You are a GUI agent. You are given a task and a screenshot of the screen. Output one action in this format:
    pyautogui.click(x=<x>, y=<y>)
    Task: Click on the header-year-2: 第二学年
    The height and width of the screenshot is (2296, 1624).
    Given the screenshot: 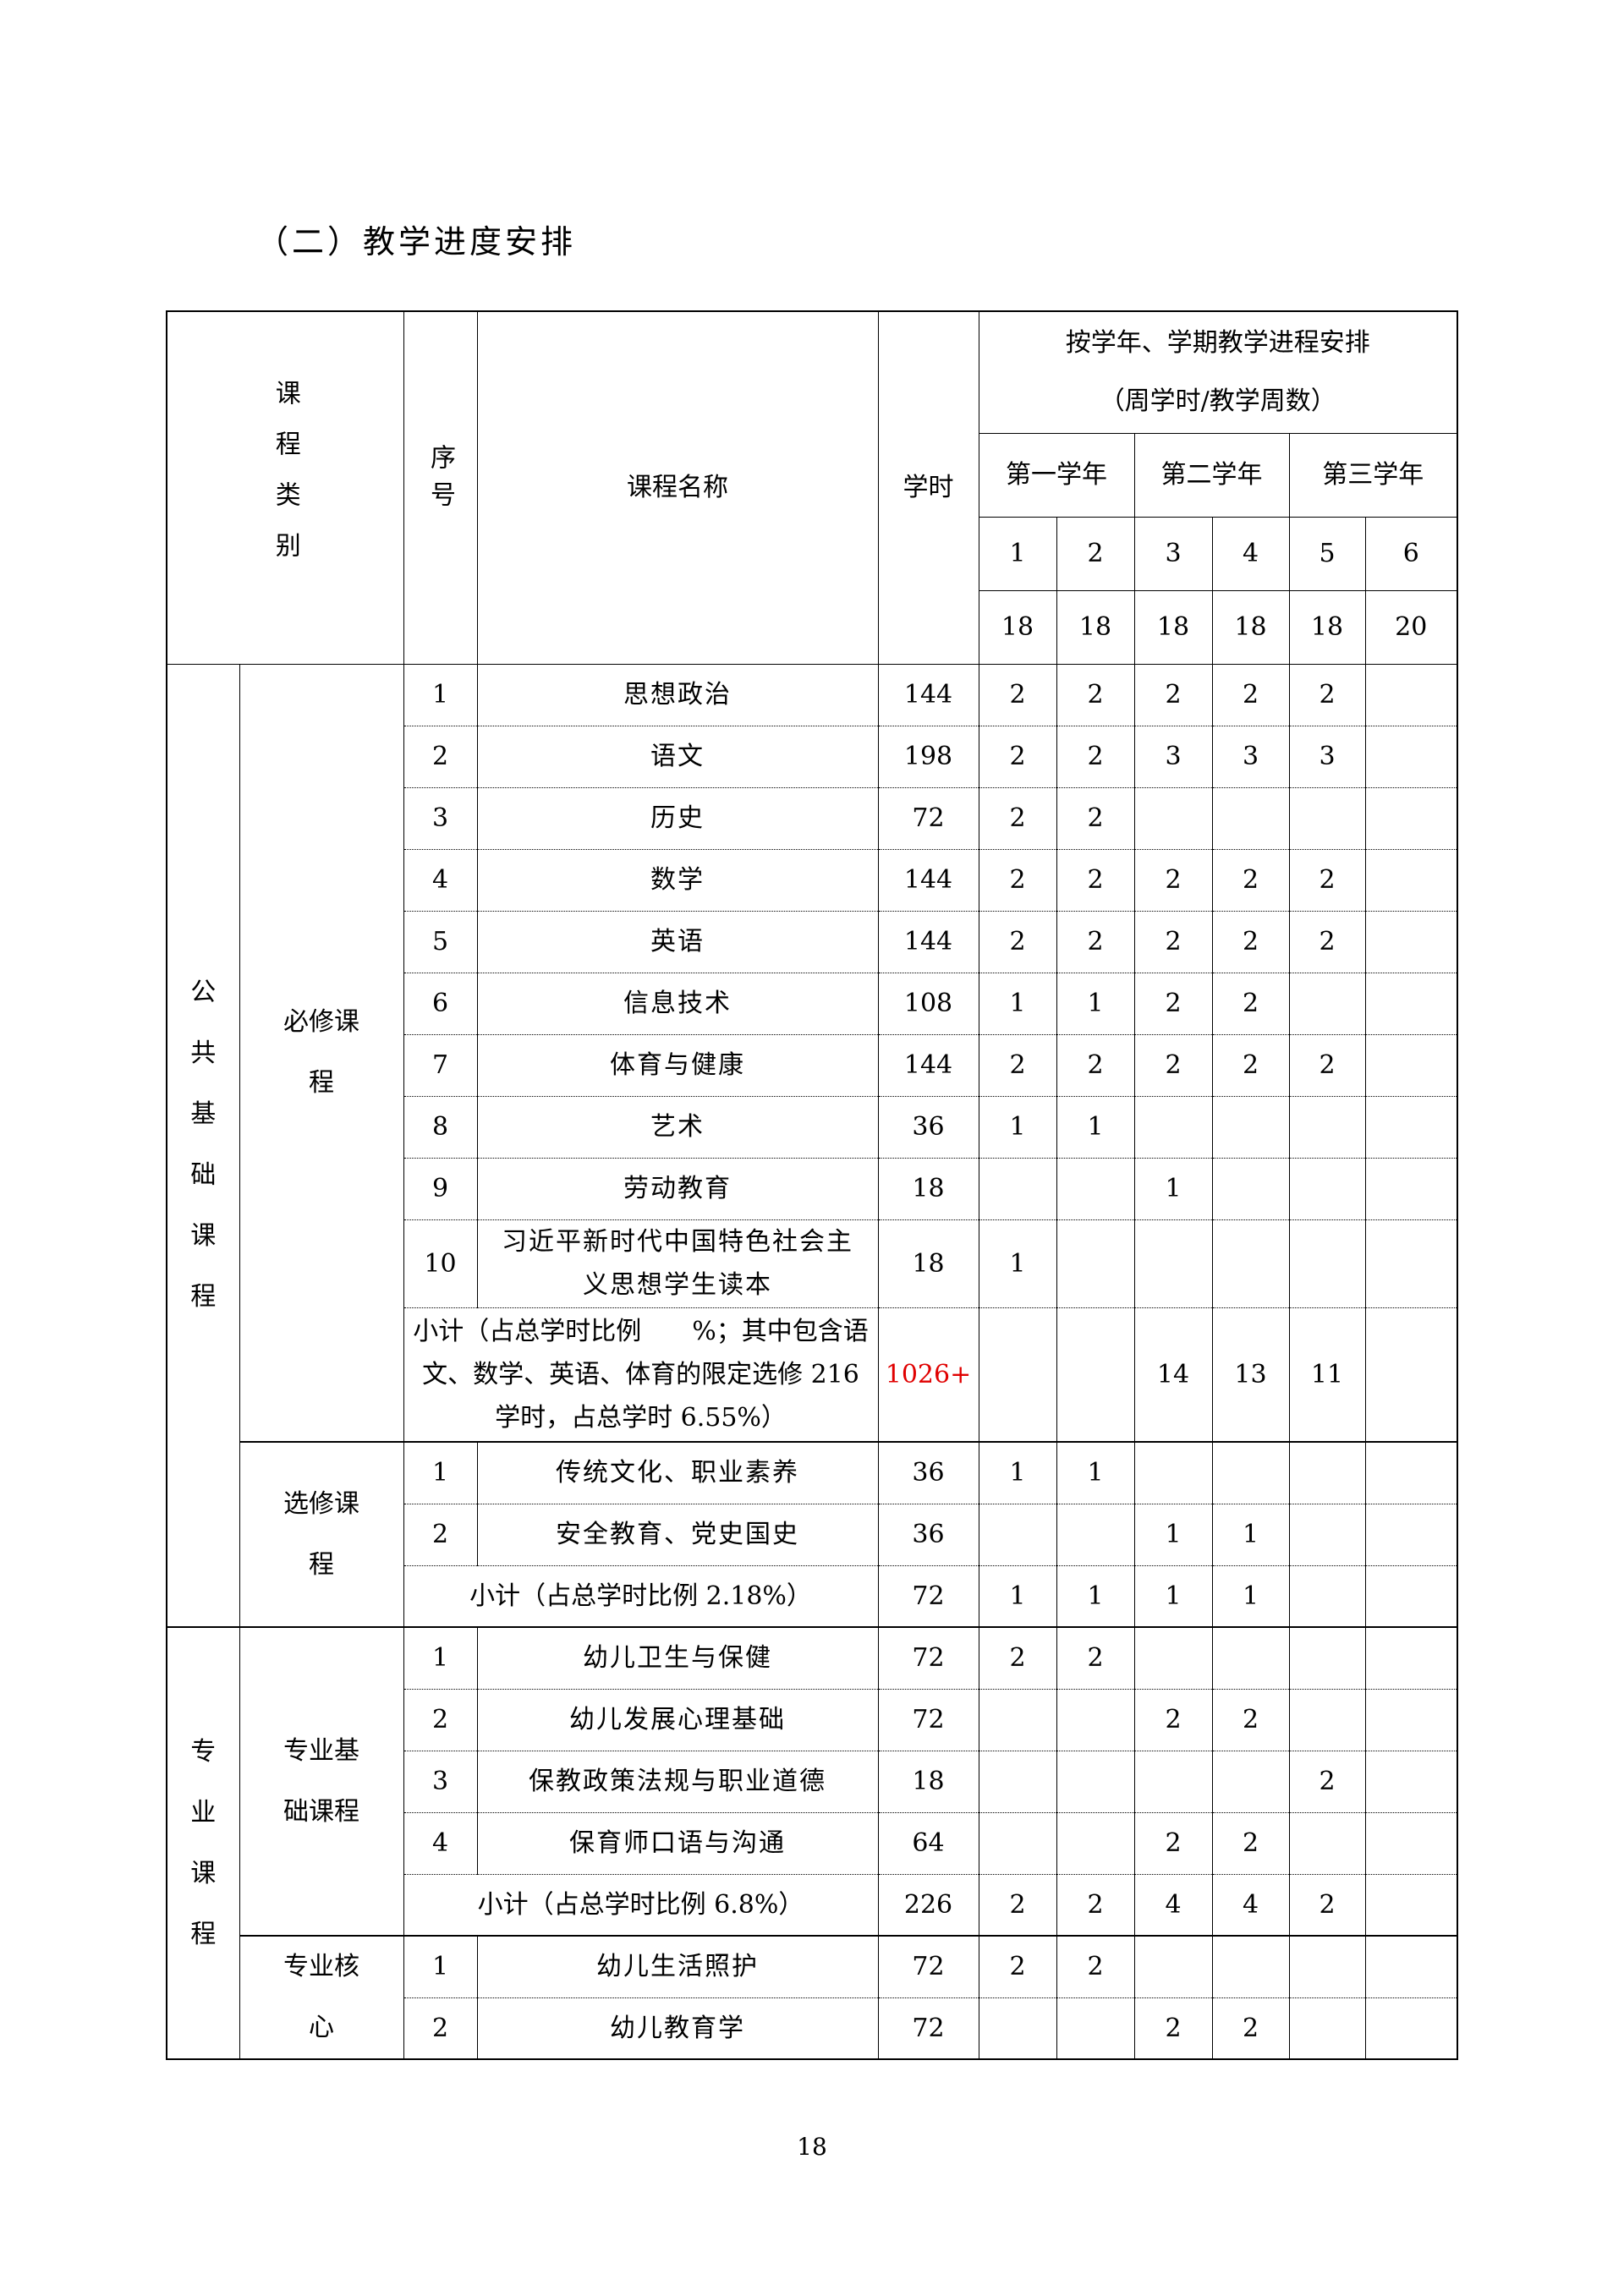 What is the action you would take?
    pyautogui.click(x=1212, y=475)
    